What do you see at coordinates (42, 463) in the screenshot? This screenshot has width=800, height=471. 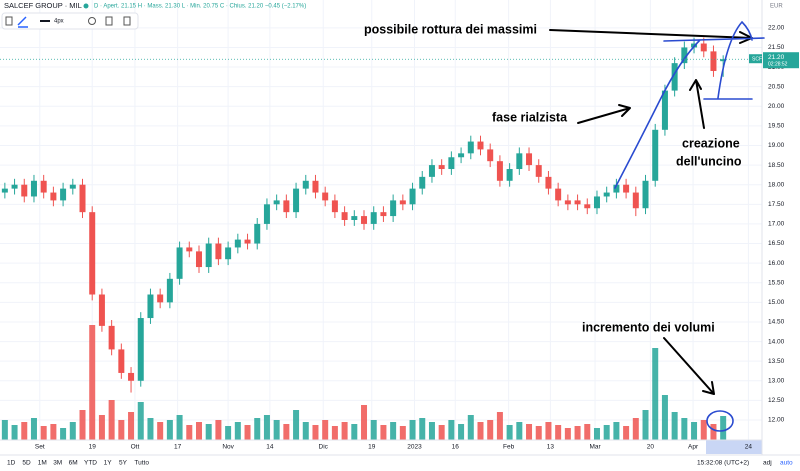 I see `range-button: 1M` at bounding box center [42, 463].